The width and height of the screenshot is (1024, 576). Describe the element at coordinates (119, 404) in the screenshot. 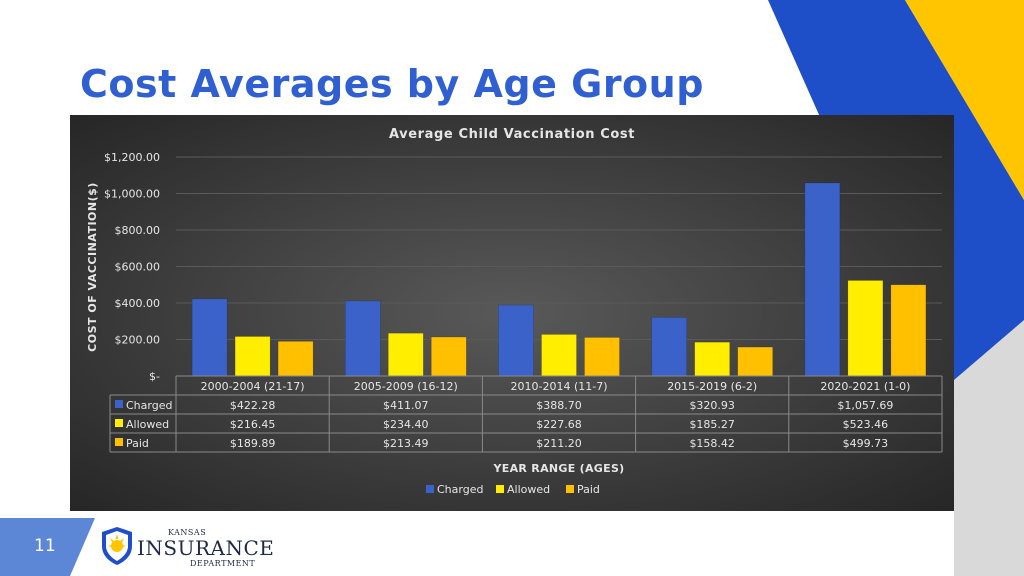

I see `table-legend-key-charged` at that location.